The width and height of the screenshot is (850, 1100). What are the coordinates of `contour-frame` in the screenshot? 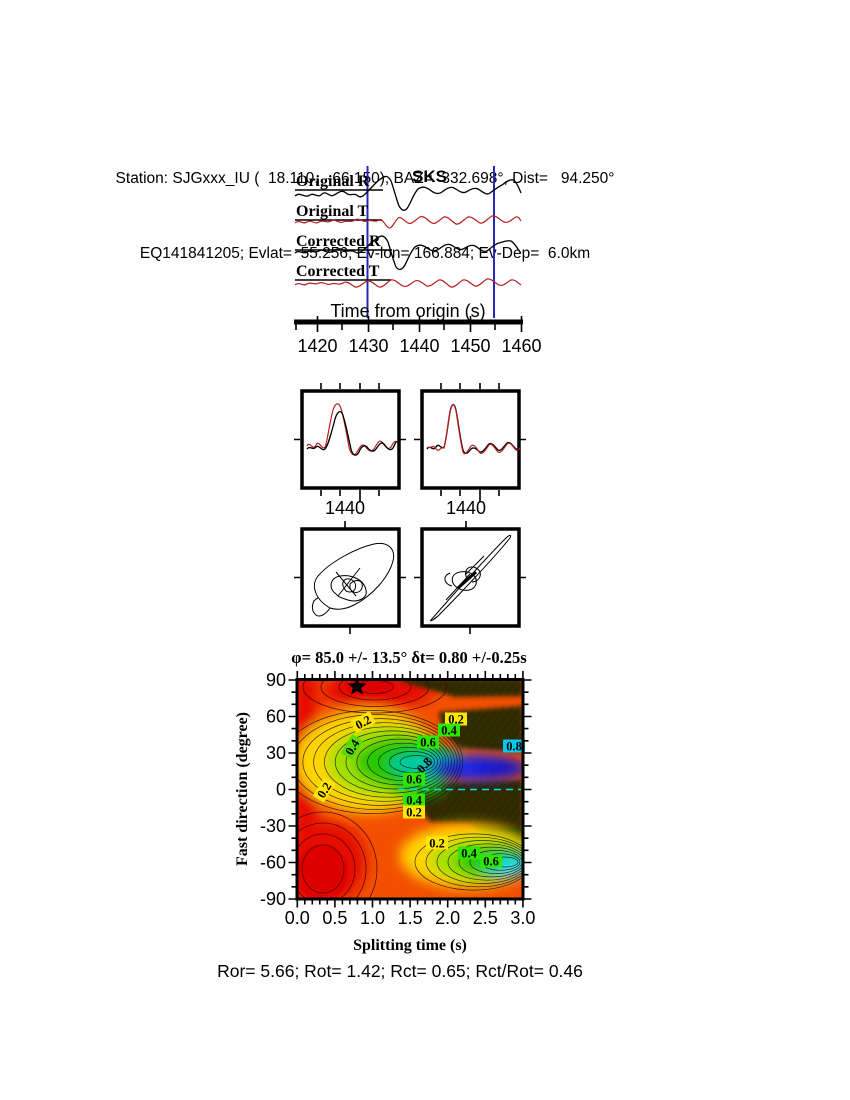 It's located at (410, 789).